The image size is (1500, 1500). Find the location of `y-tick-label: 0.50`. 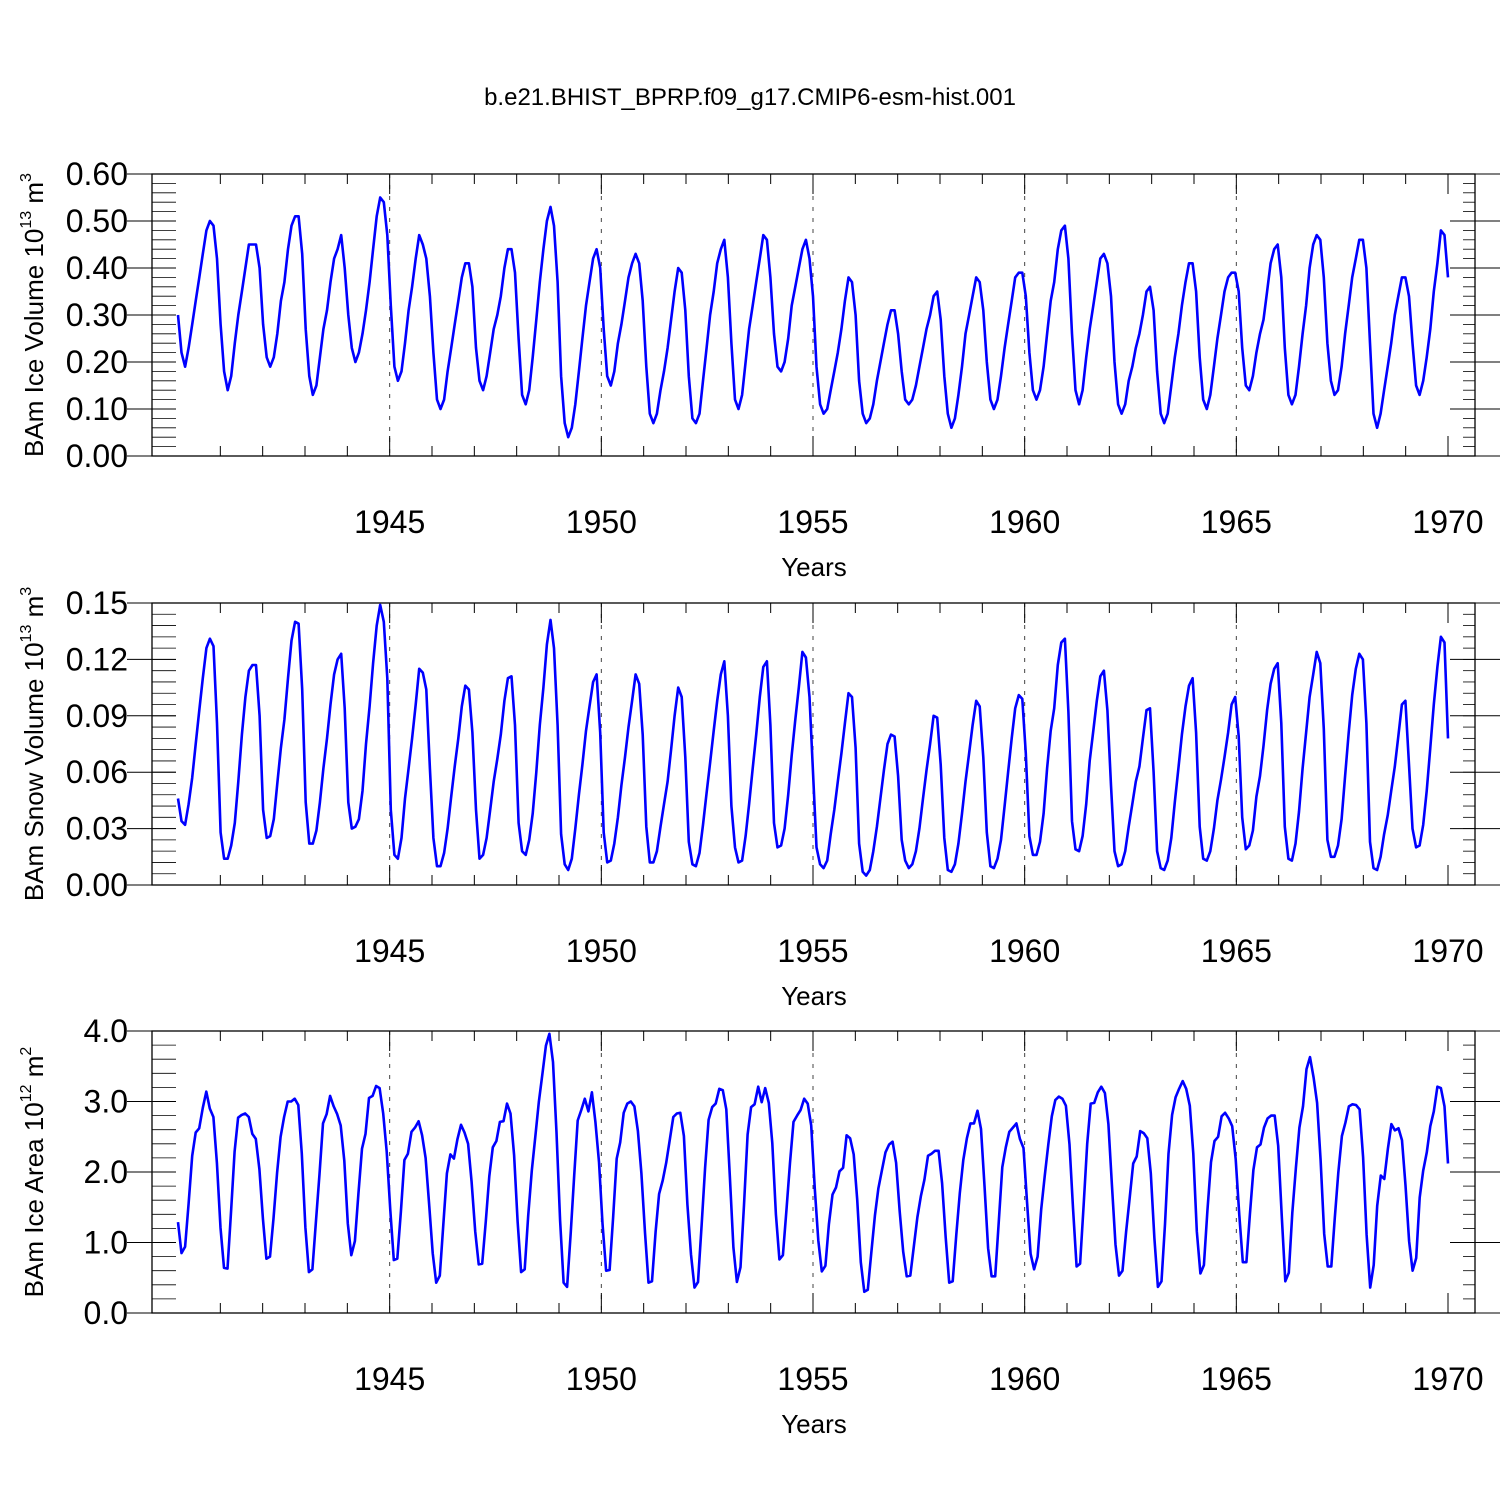

y-tick-label: 0.50 is located at coordinates (97, 221).